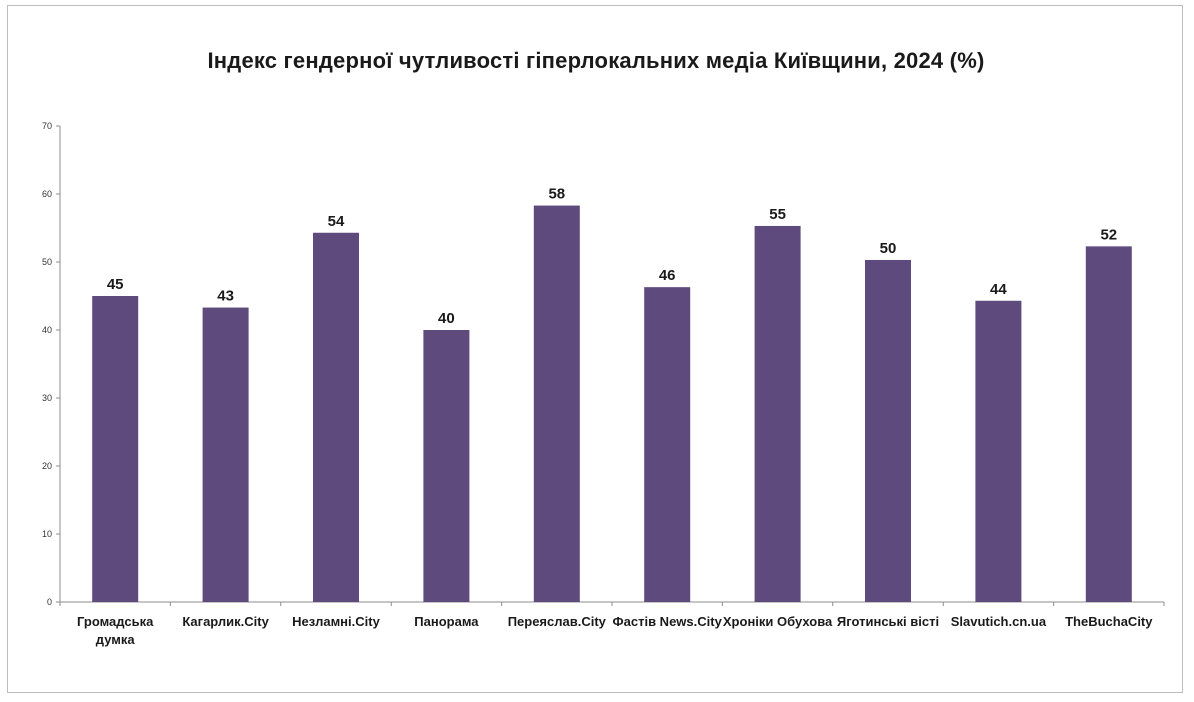 Image resolution: width=1194 pixels, height=702 pixels. Describe the element at coordinates (1108, 234) in the screenshot. I see `data-label: 52` at that location.